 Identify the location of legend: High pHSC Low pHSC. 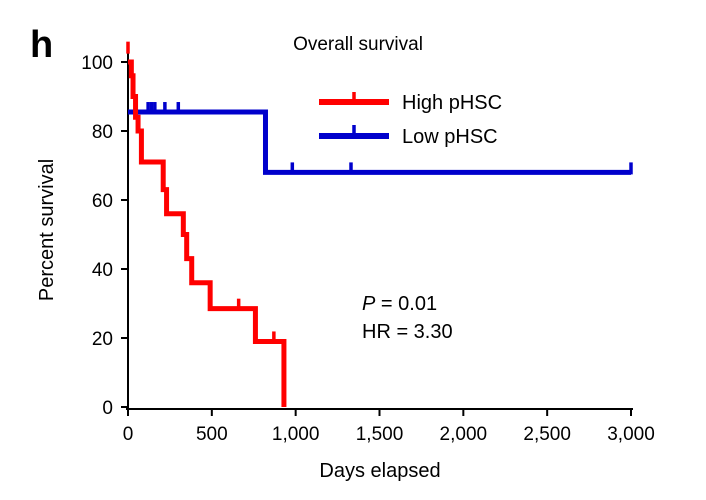
(410, 120).